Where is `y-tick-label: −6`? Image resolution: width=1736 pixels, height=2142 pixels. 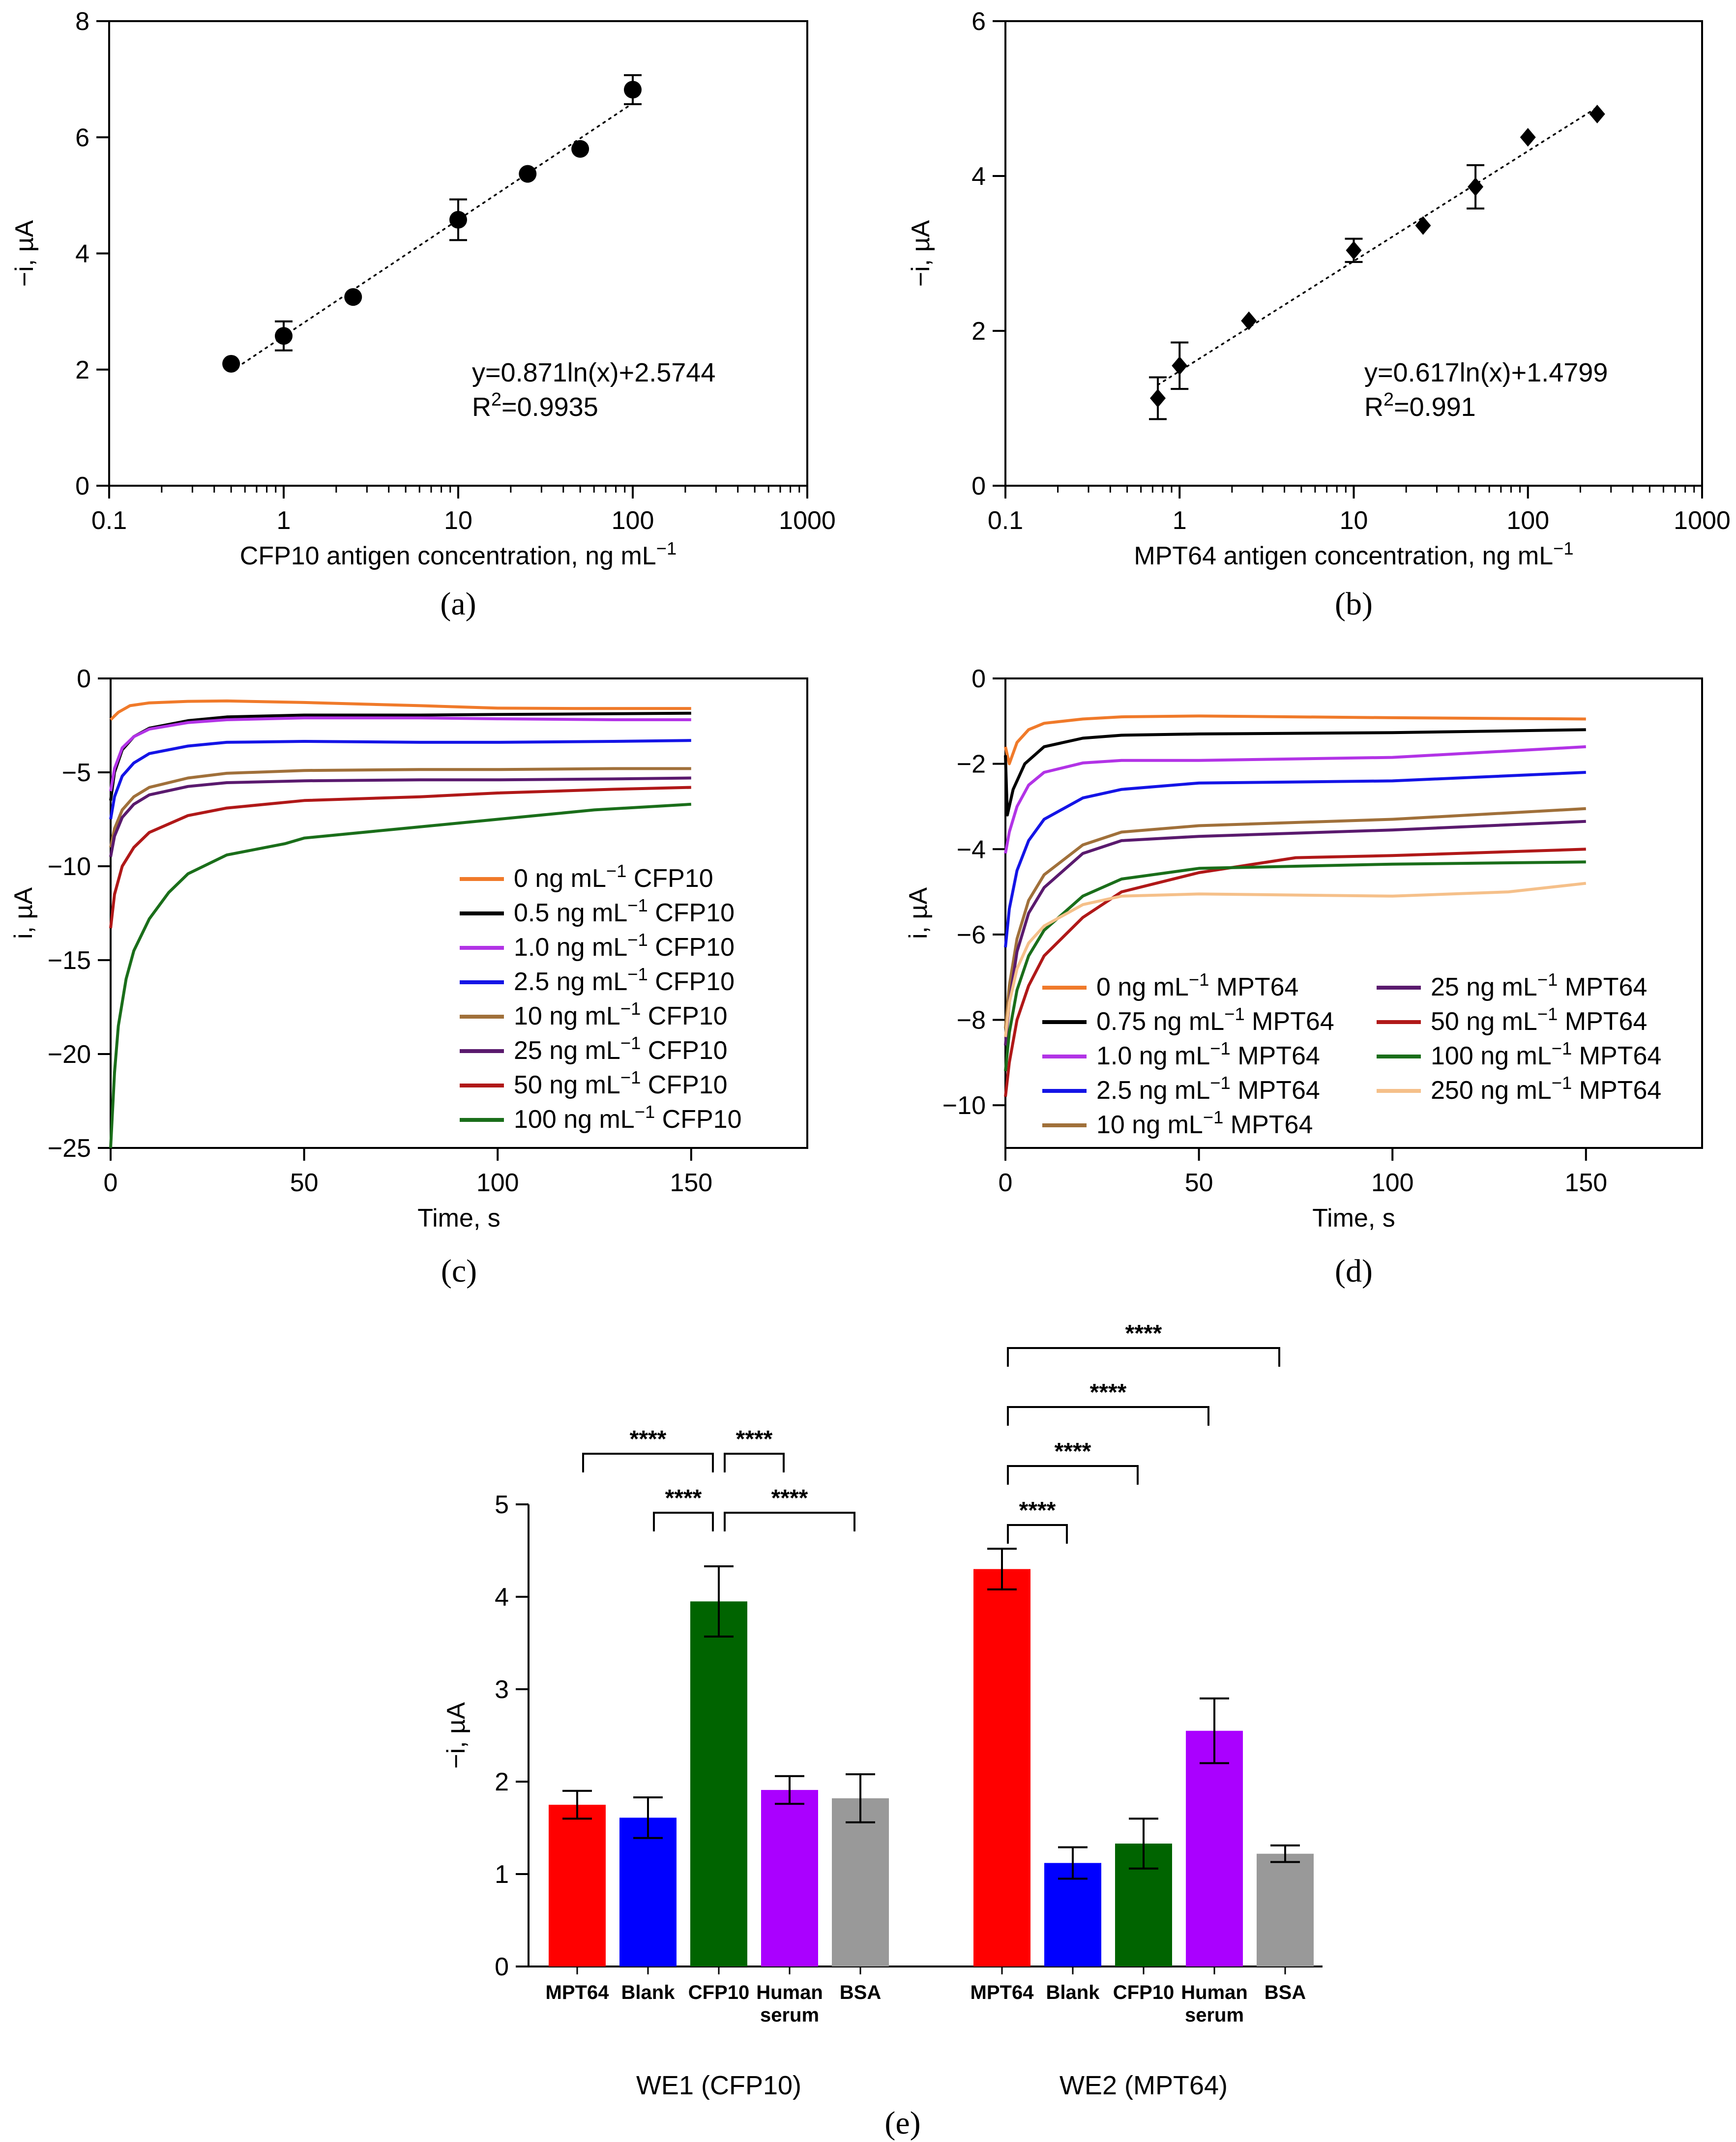
y-tick-label: −6 is located at coordinates (971, 935).